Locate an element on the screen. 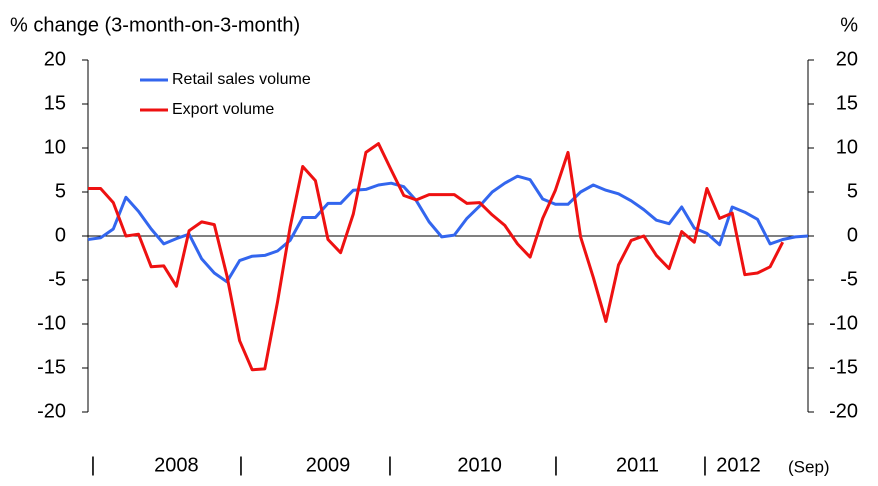  y2-axis-label: % is located at coordinates (849, 25).